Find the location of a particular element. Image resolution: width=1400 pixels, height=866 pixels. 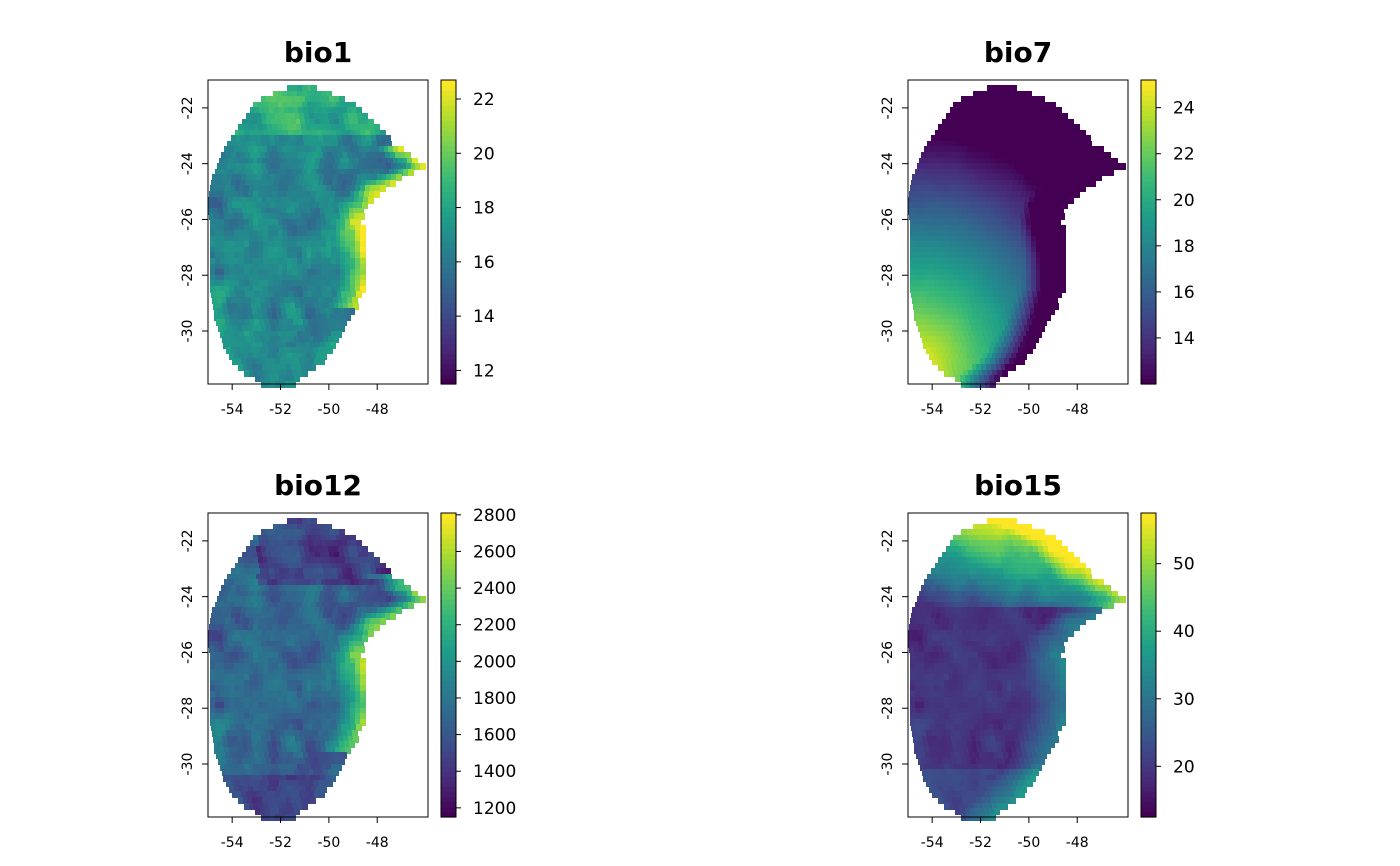

legend: 14 16 18 20 22 24 is located at coordinates (1167, 232).